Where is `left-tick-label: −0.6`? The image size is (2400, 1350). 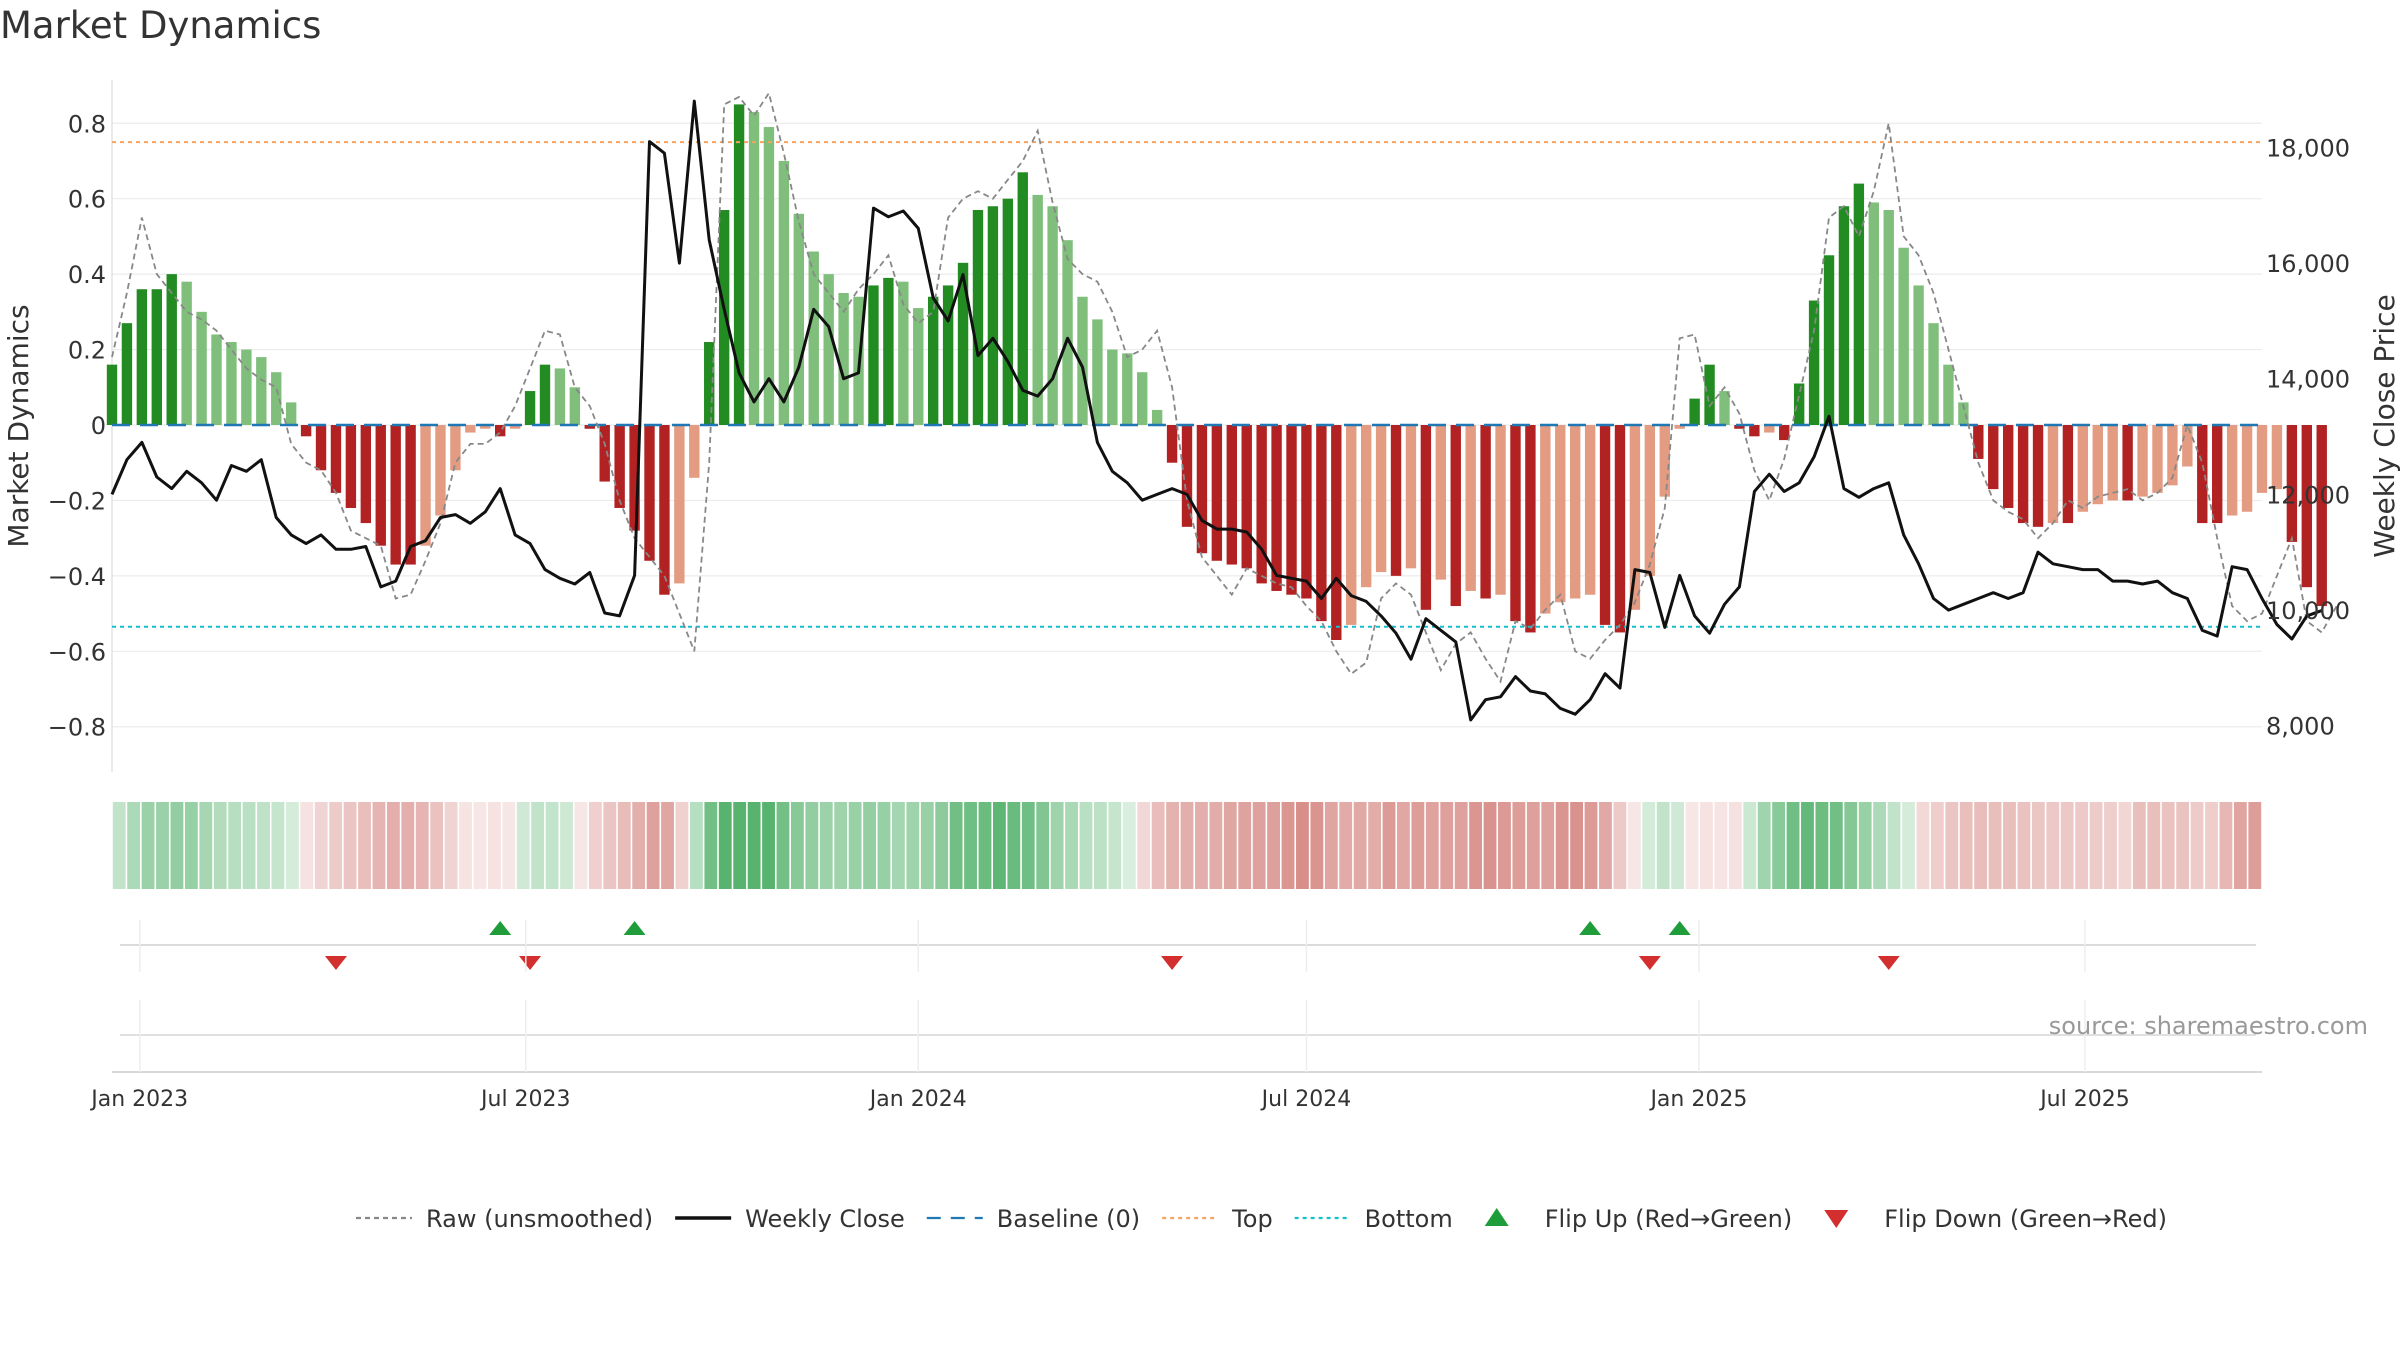 left-tick-label: −0.6 is located at coordinates (77, 652).